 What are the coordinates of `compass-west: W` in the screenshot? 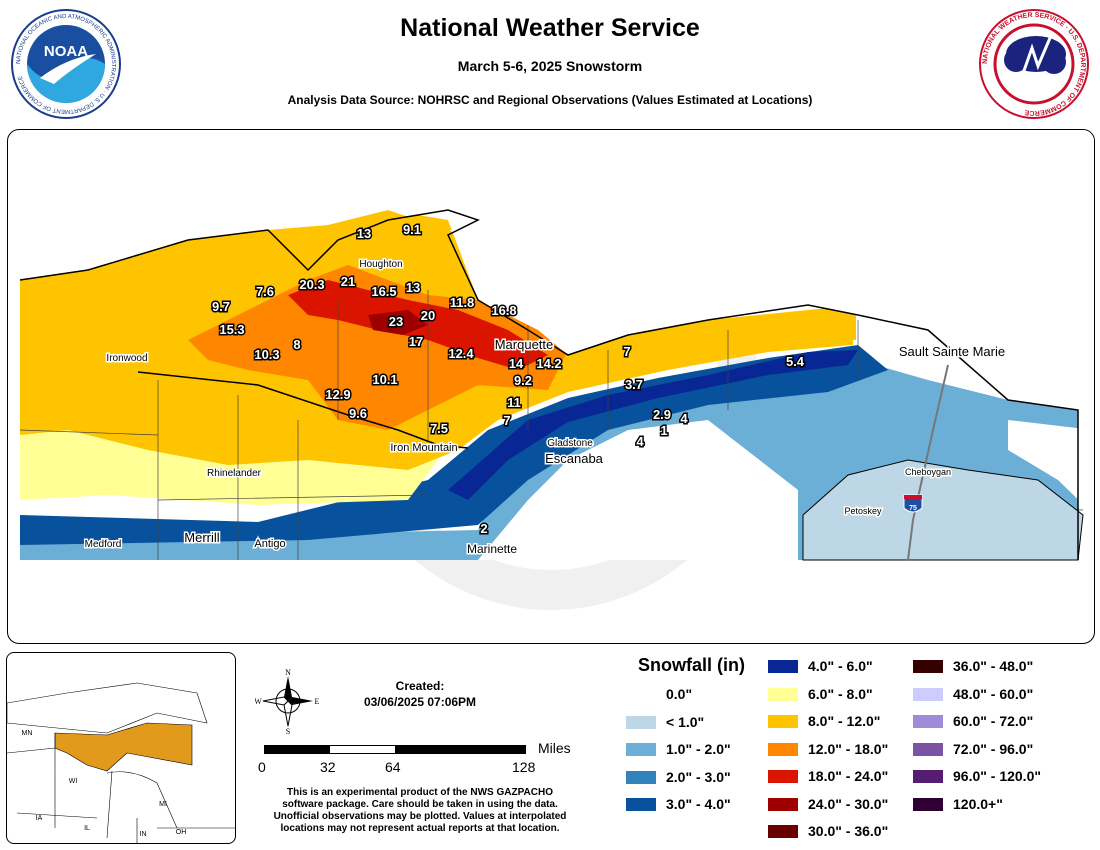 It's located at (258, 701).